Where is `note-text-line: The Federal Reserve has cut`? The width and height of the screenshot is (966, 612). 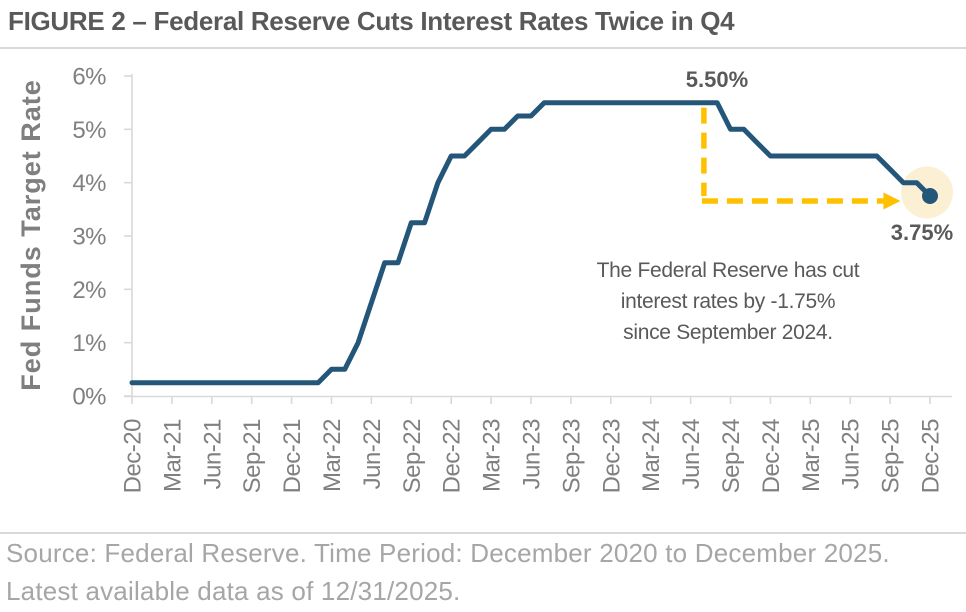 note-text-line: The Federal Reserve has cut is located at coordinates (728, 270).